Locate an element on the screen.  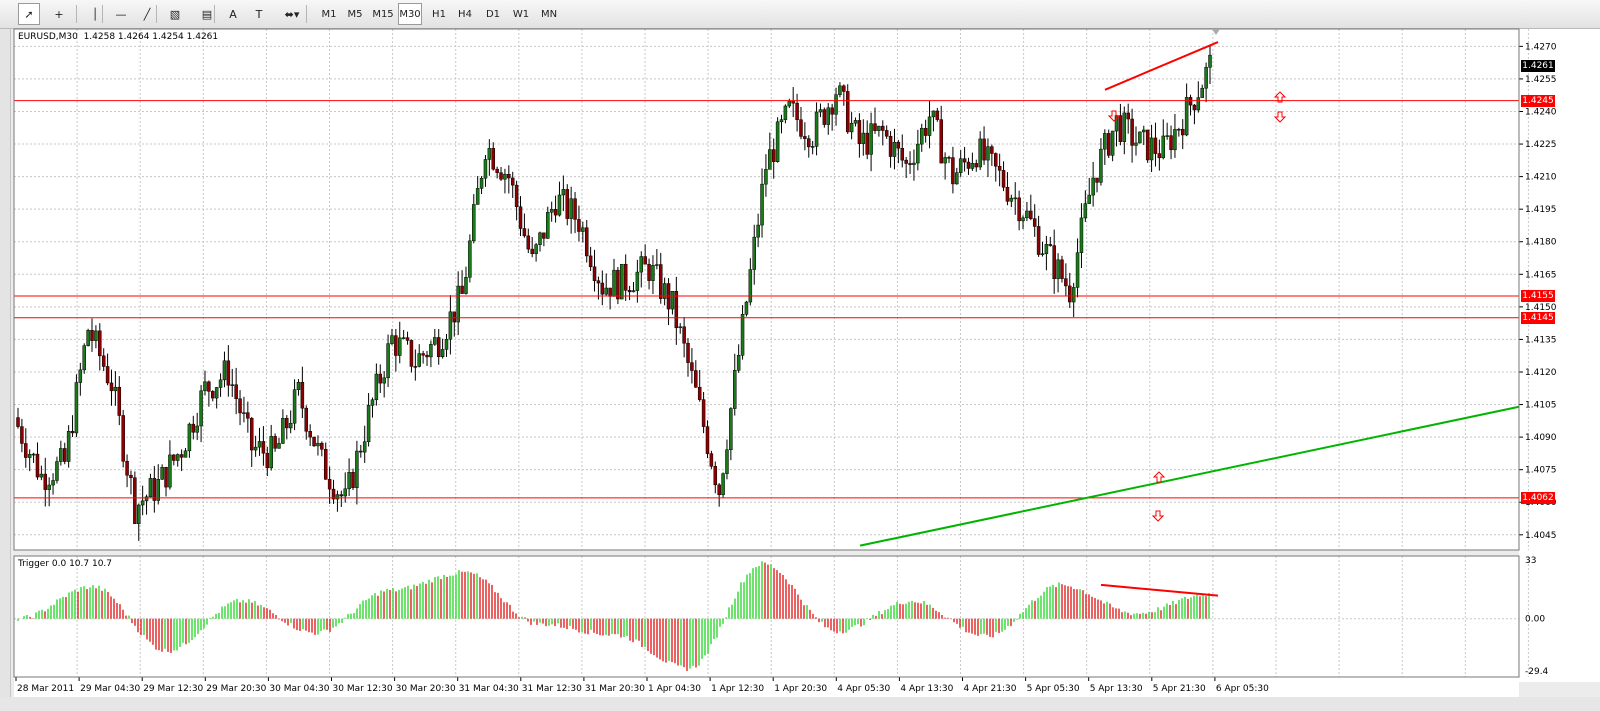
vertical-line-icon: │ is located at coordinates (95, 14).